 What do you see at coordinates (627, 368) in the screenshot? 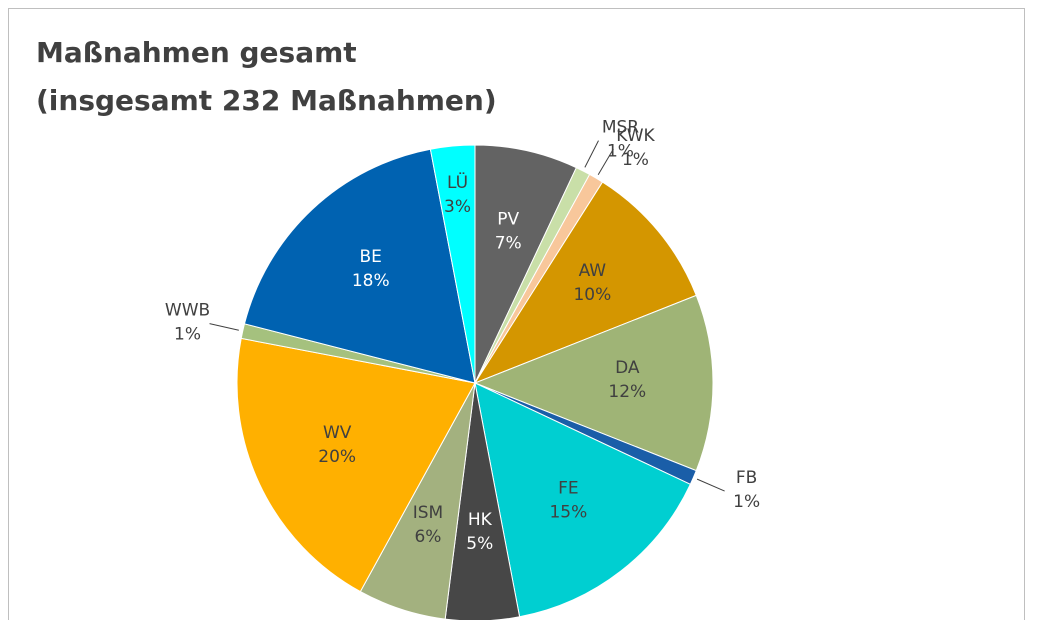
I see `category-label: DA` at bounding box center [627, 368].